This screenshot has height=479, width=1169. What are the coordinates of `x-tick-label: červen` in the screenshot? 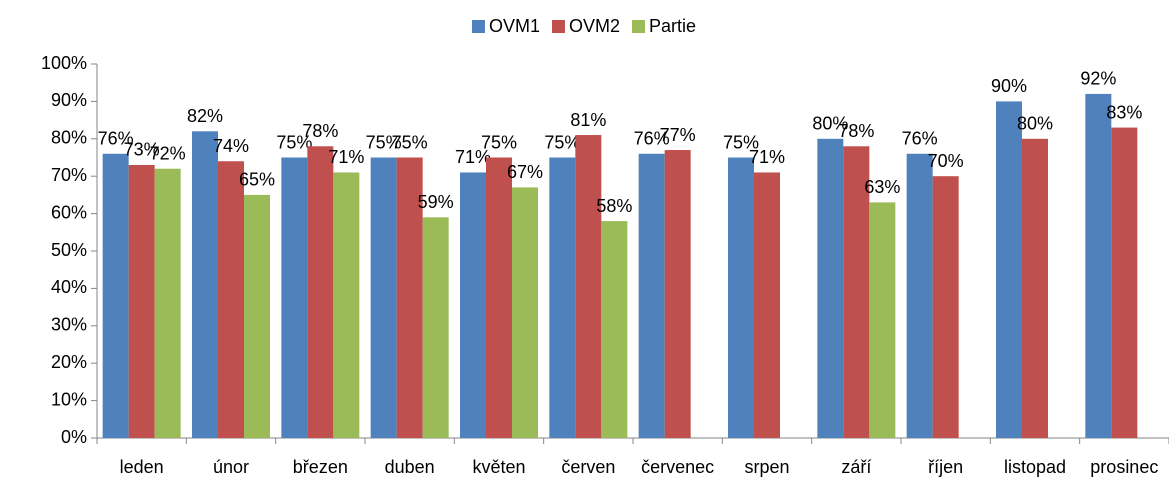 It's located at (588, 467).